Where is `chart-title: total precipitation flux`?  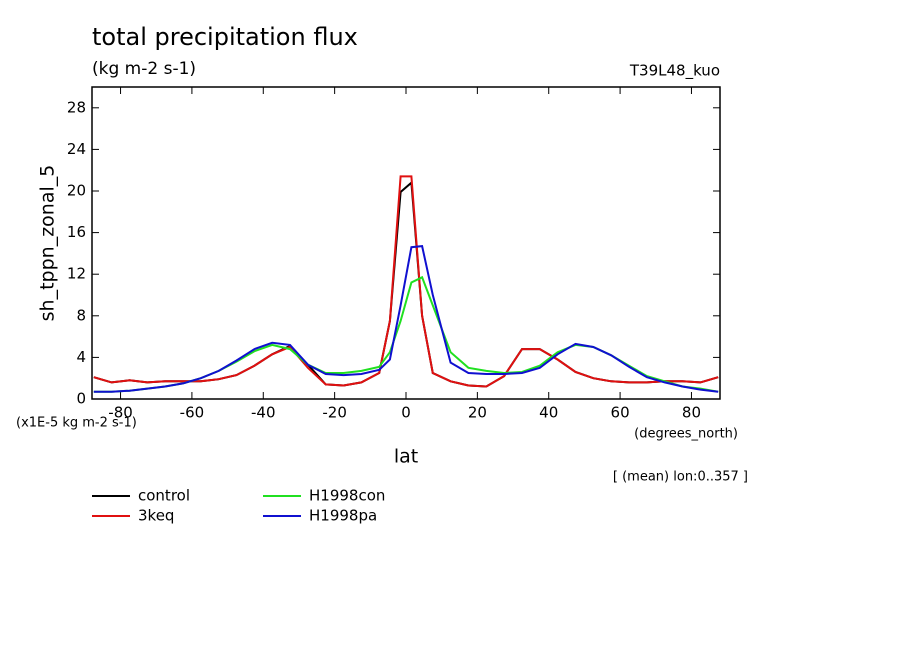 chart-title: total precipitation flux is located at coordinates (225, 37).